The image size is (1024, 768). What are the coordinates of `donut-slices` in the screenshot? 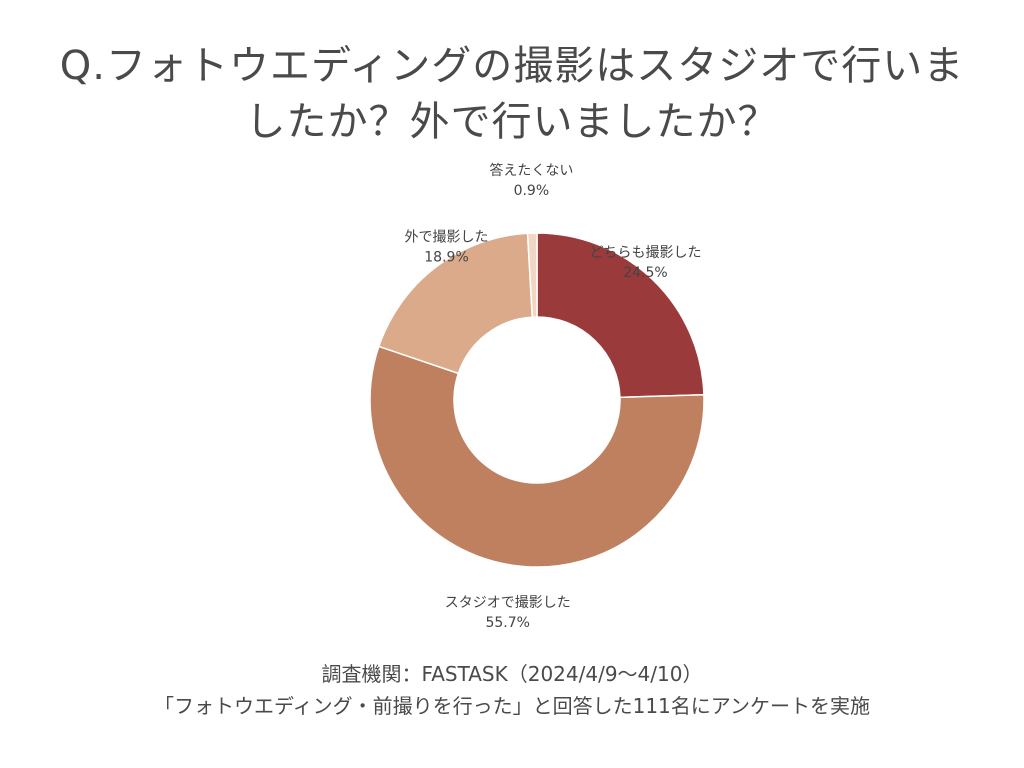 It's located at (537, 400).